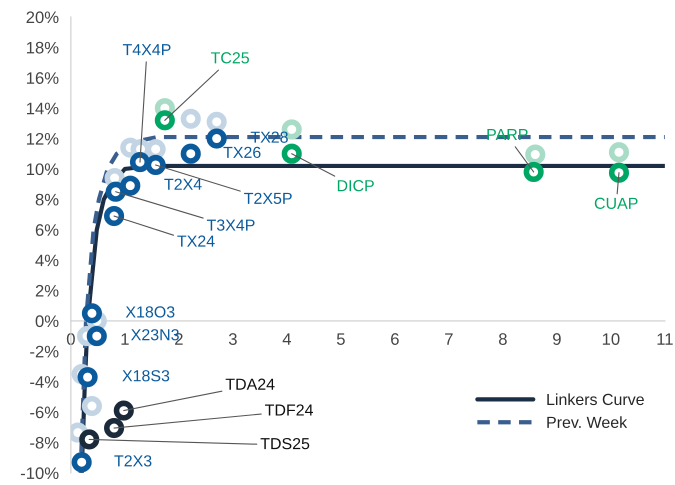 Image resolution: width=675 pixels, height=485 pixels. I want to click on y-tick-label: -8%, so click(44, 442).